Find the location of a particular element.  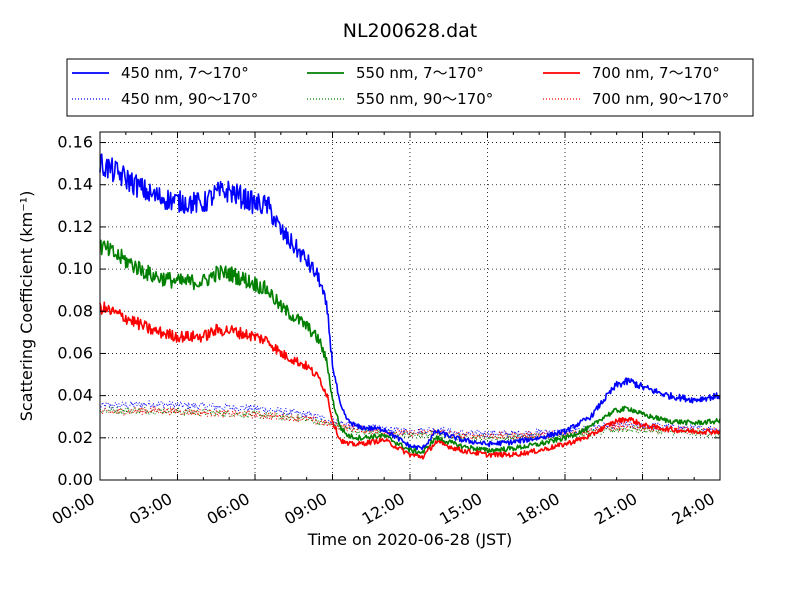

x-tick-label: 15:00 is located at coordinates (460, 509).